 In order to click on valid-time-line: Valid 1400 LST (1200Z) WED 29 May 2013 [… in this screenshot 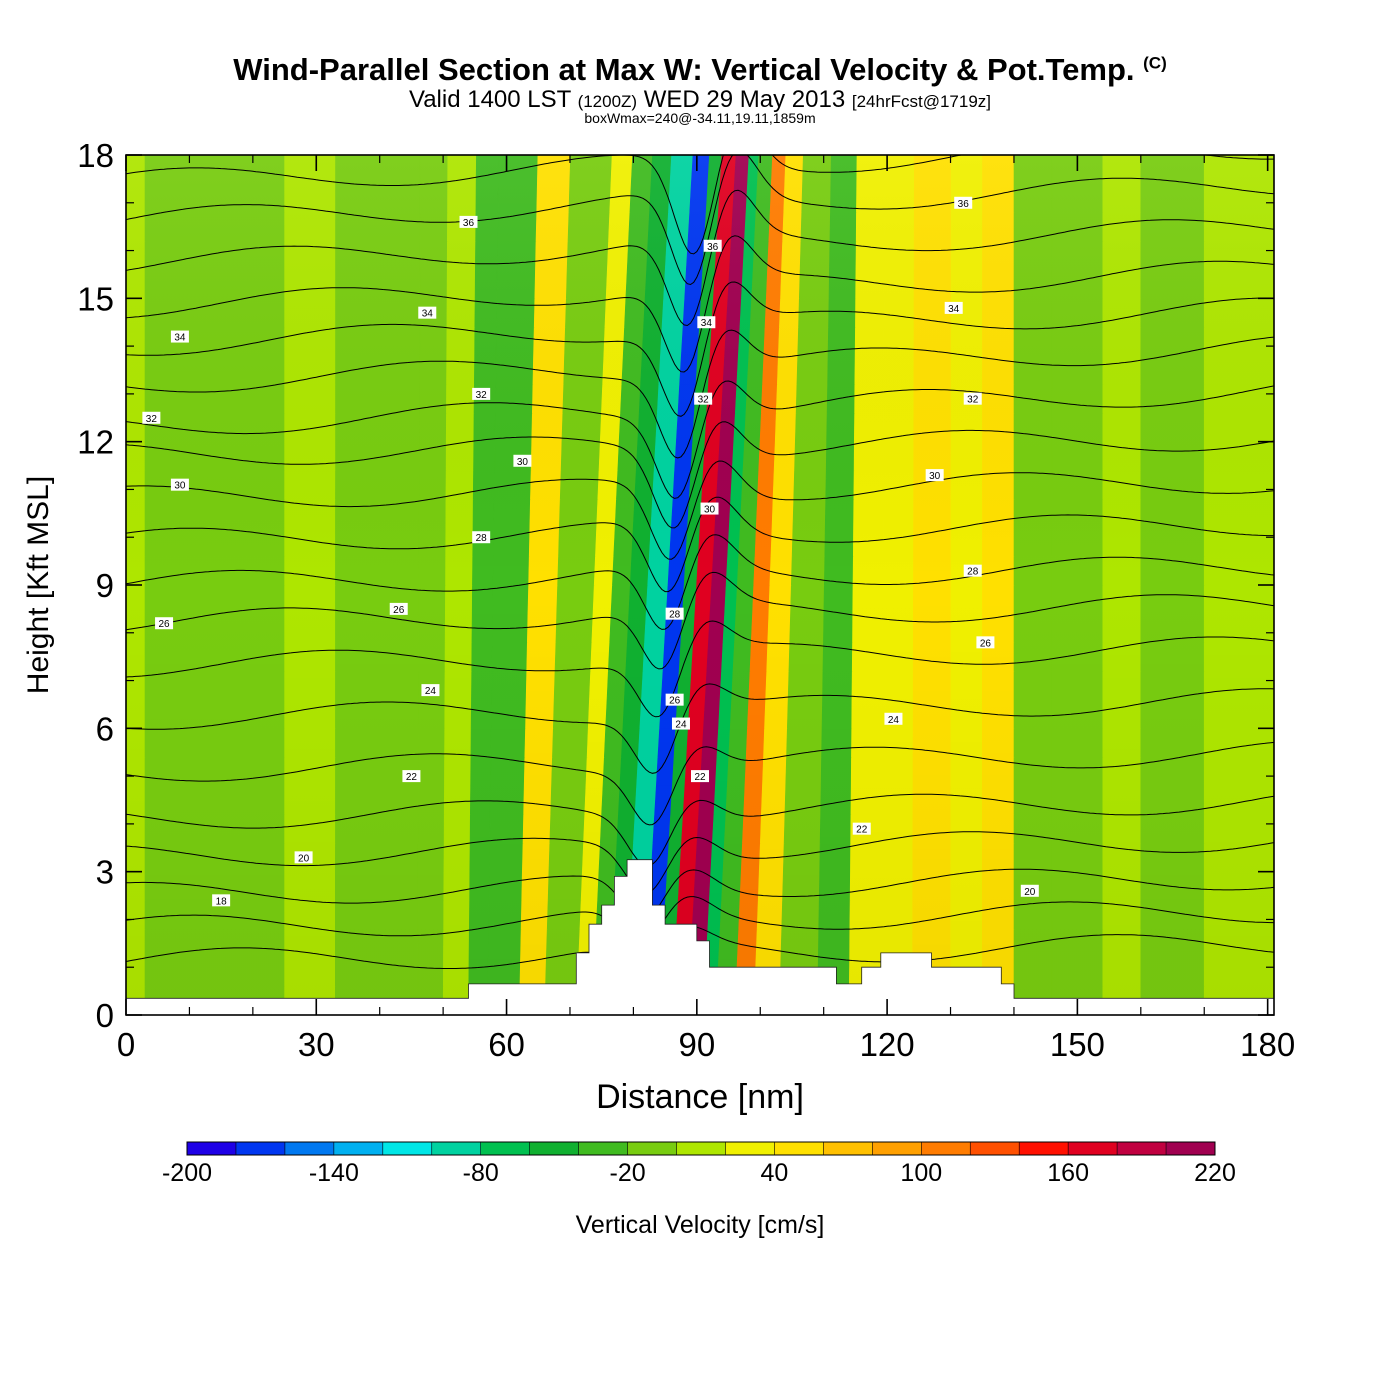, I will do `click(700, 99)`.